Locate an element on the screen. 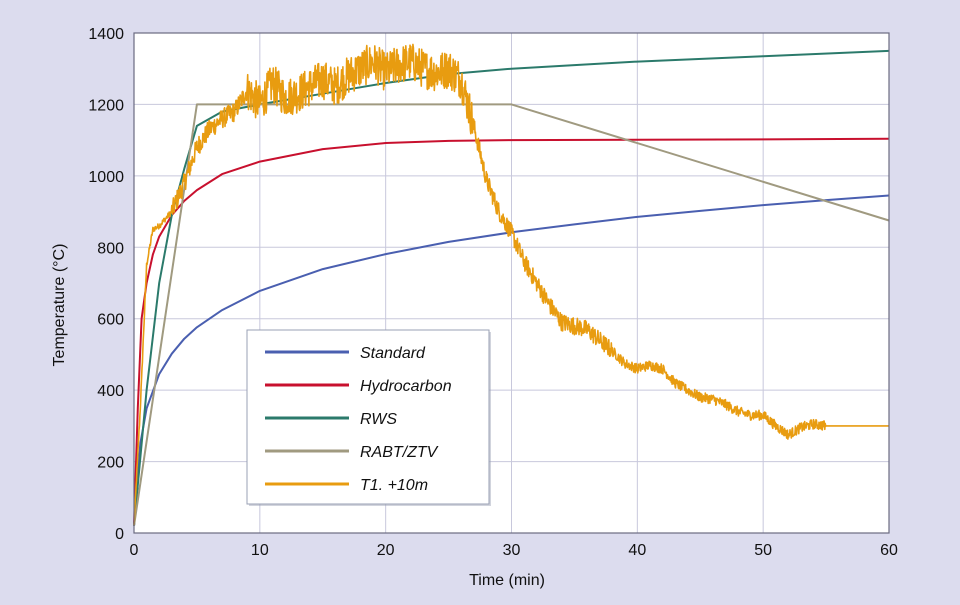 This screenshot has width=960, height=605. x-tick-label: 60 is located at coordinates (889, 550).